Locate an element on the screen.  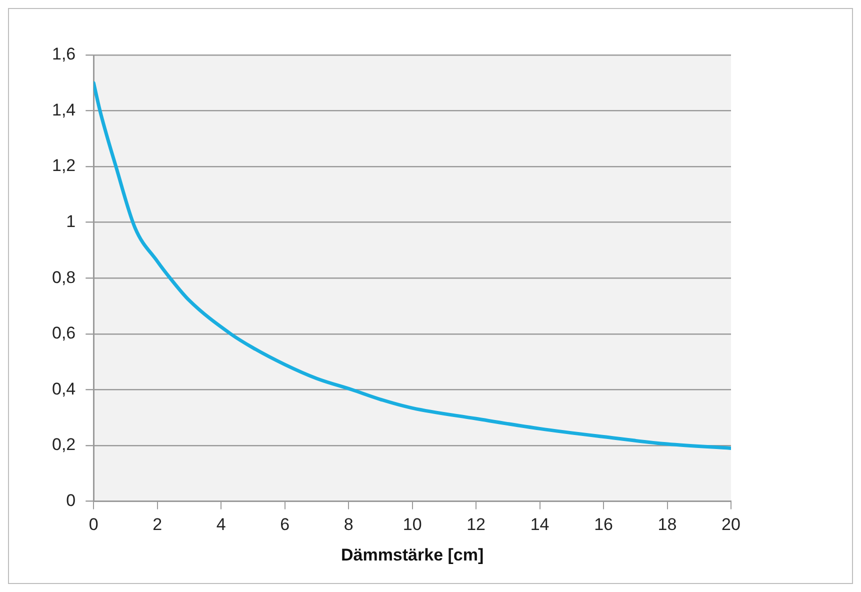
y-tick-label: 1,2 is located at coordinates (64, 166).